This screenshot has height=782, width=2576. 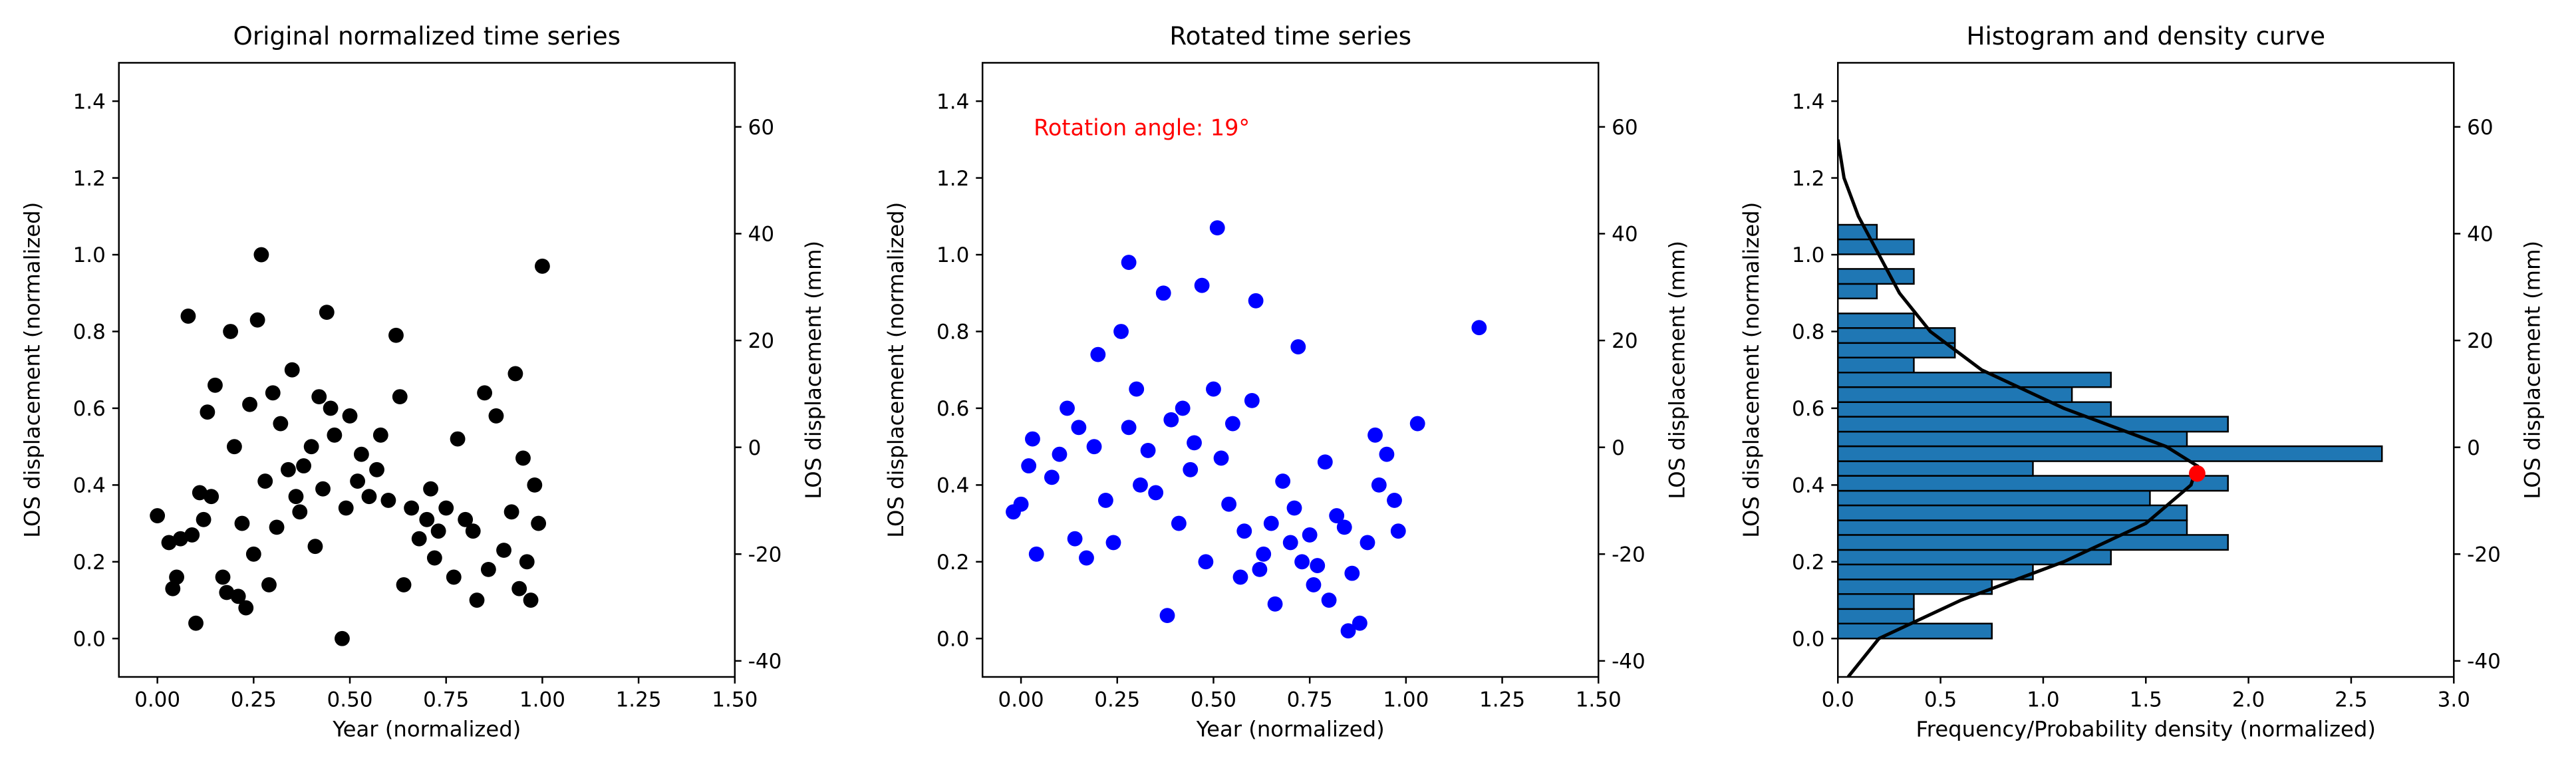 What do you see at coordinates (639, 700) in the screenshot?
I see `x-tick-label: 1.25` at bounding box center [639, 700].